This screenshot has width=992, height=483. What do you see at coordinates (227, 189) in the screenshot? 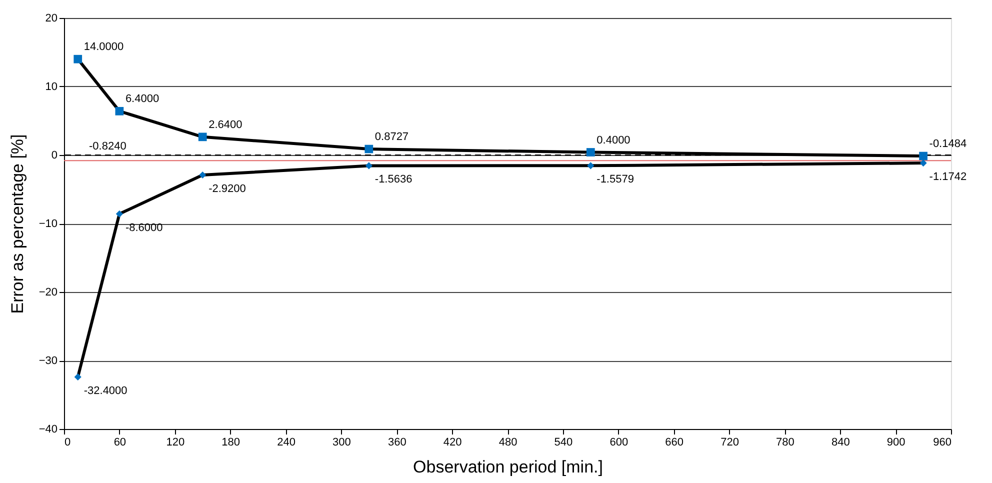
I see `data-label: -2.9200` at bounding box center [227, 189].